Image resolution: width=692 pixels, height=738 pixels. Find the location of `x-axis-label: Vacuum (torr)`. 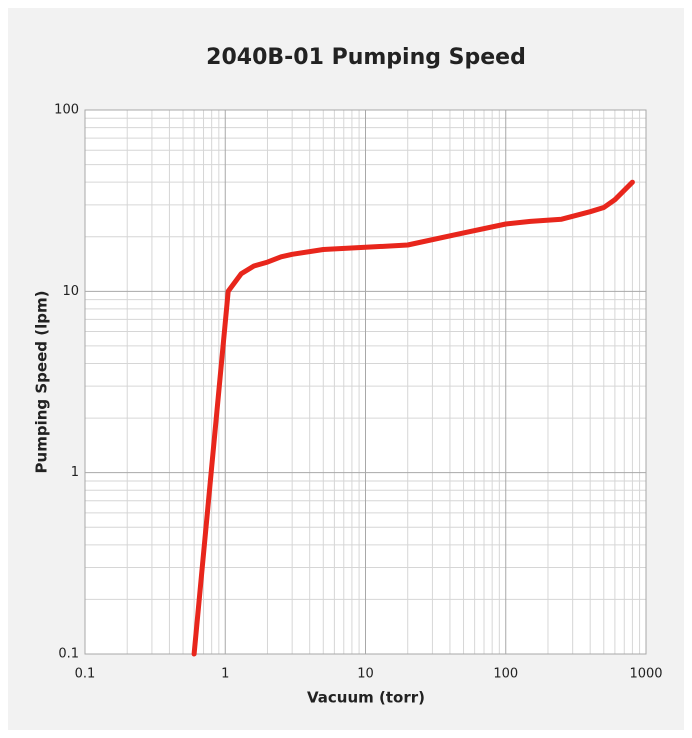

x-axis-label: Vacuum (torr) is located at coordinates (366, 698).